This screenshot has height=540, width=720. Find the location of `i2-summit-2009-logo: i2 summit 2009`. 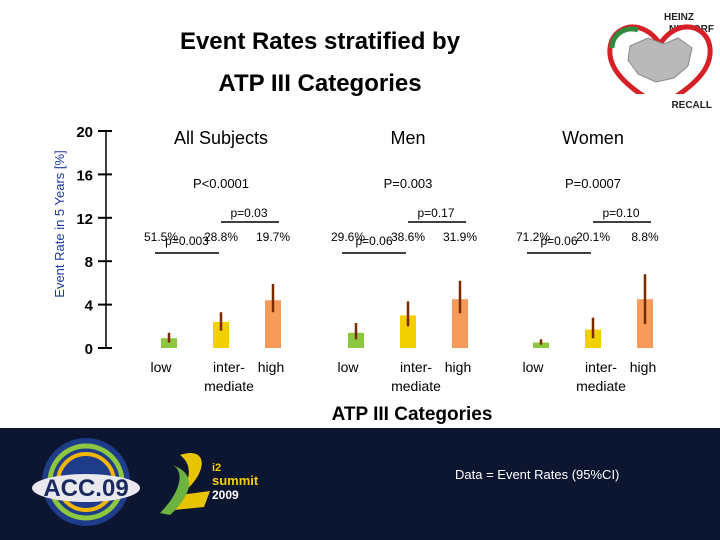

i2-summit-2009-logo: i2 summit 2009 is located at coordinates (209, 484).